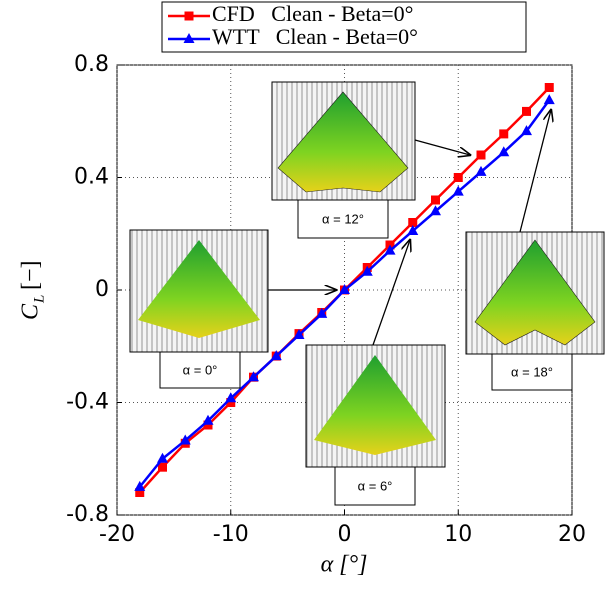  What do you see at coordinates (572, 534) in the screenshot?
I see `x-tick-label: 20` at bounding box center [572, 534].